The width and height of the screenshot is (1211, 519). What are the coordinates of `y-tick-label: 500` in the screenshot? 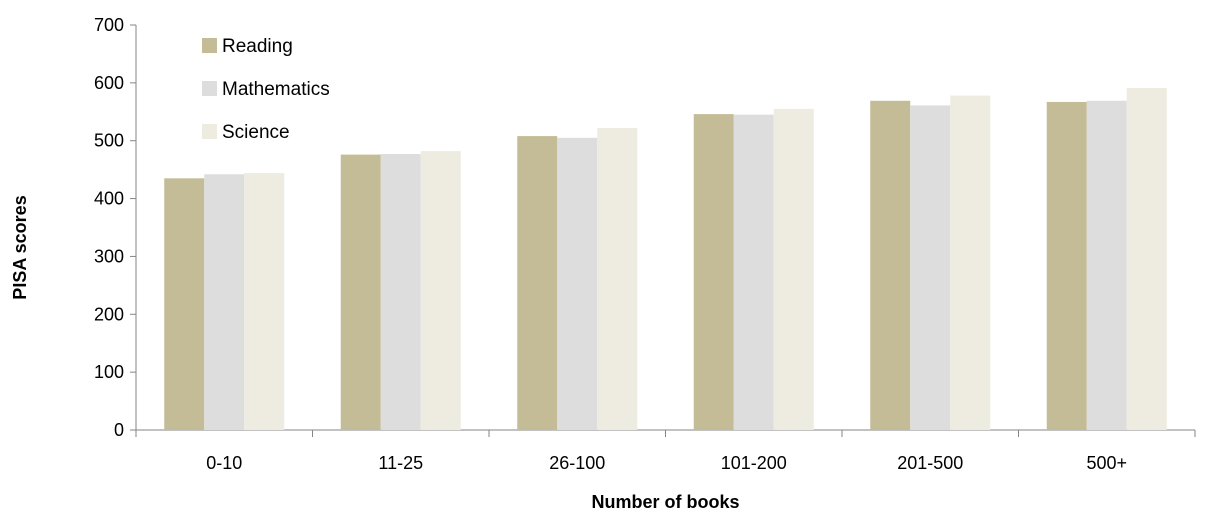 It's located at (109, 141).